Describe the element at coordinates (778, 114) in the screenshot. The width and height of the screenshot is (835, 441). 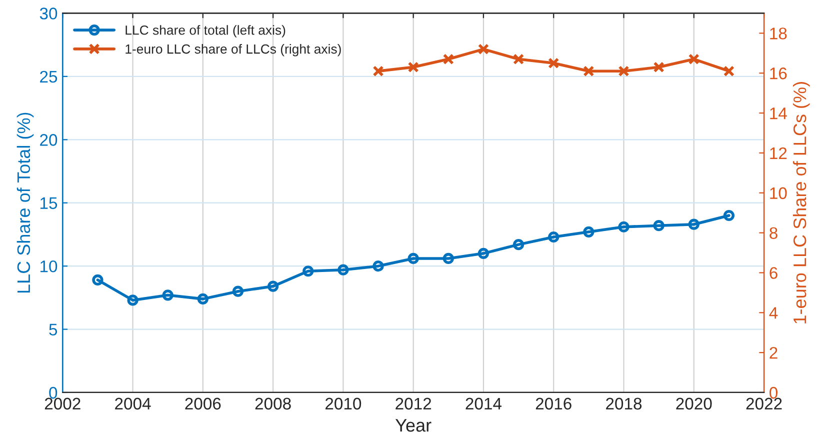
I see `y2-tick-label: 14` at that location.